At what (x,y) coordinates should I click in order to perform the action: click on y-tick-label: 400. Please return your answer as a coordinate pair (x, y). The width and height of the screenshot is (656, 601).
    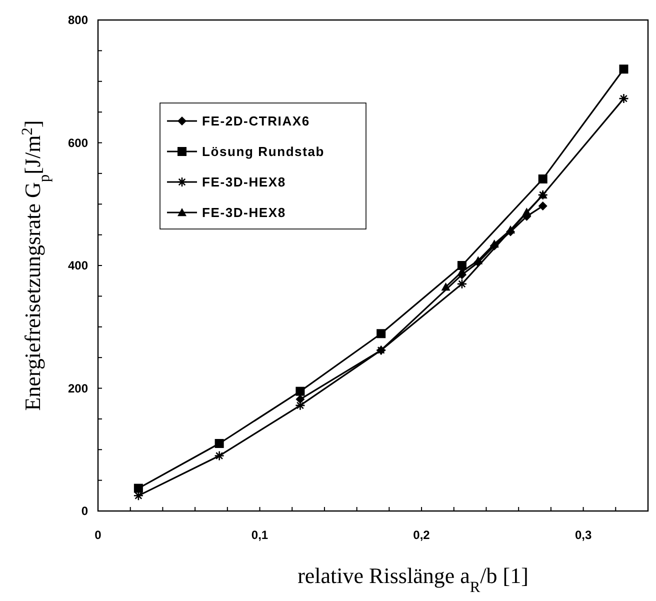
    Looking at the image, I should click on (78, 265).